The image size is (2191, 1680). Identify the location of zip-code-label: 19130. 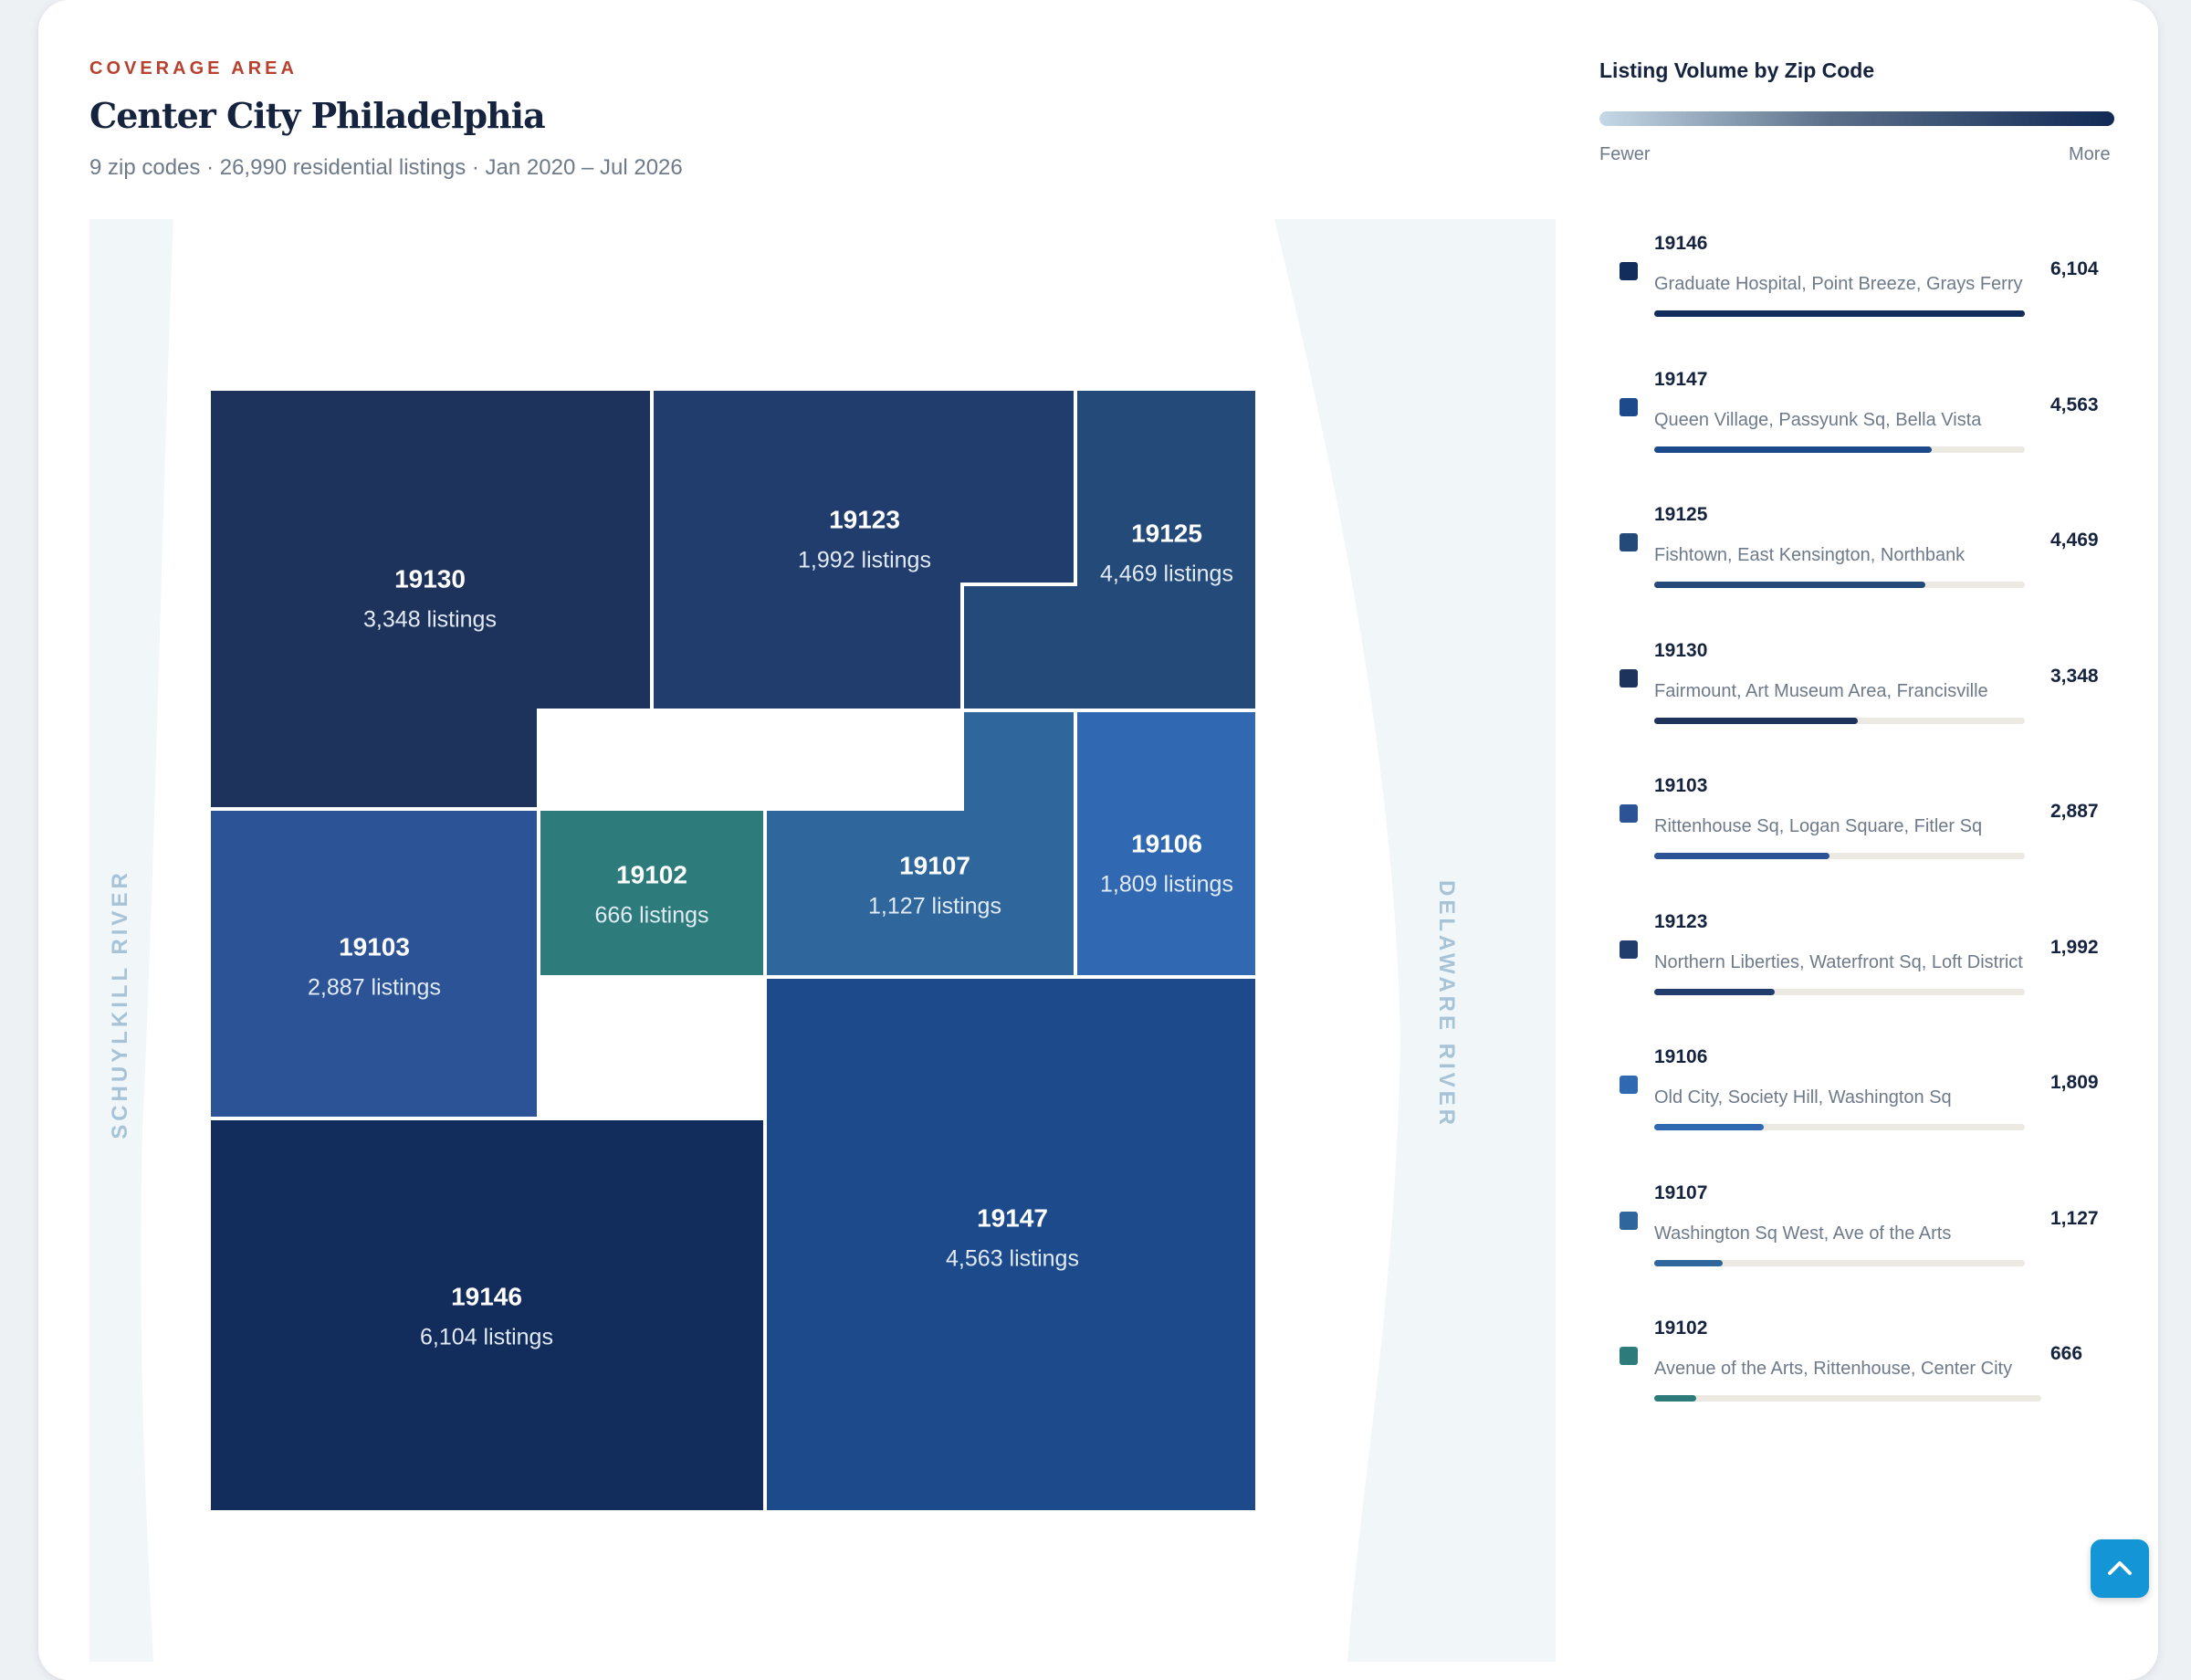
(1681, 650).